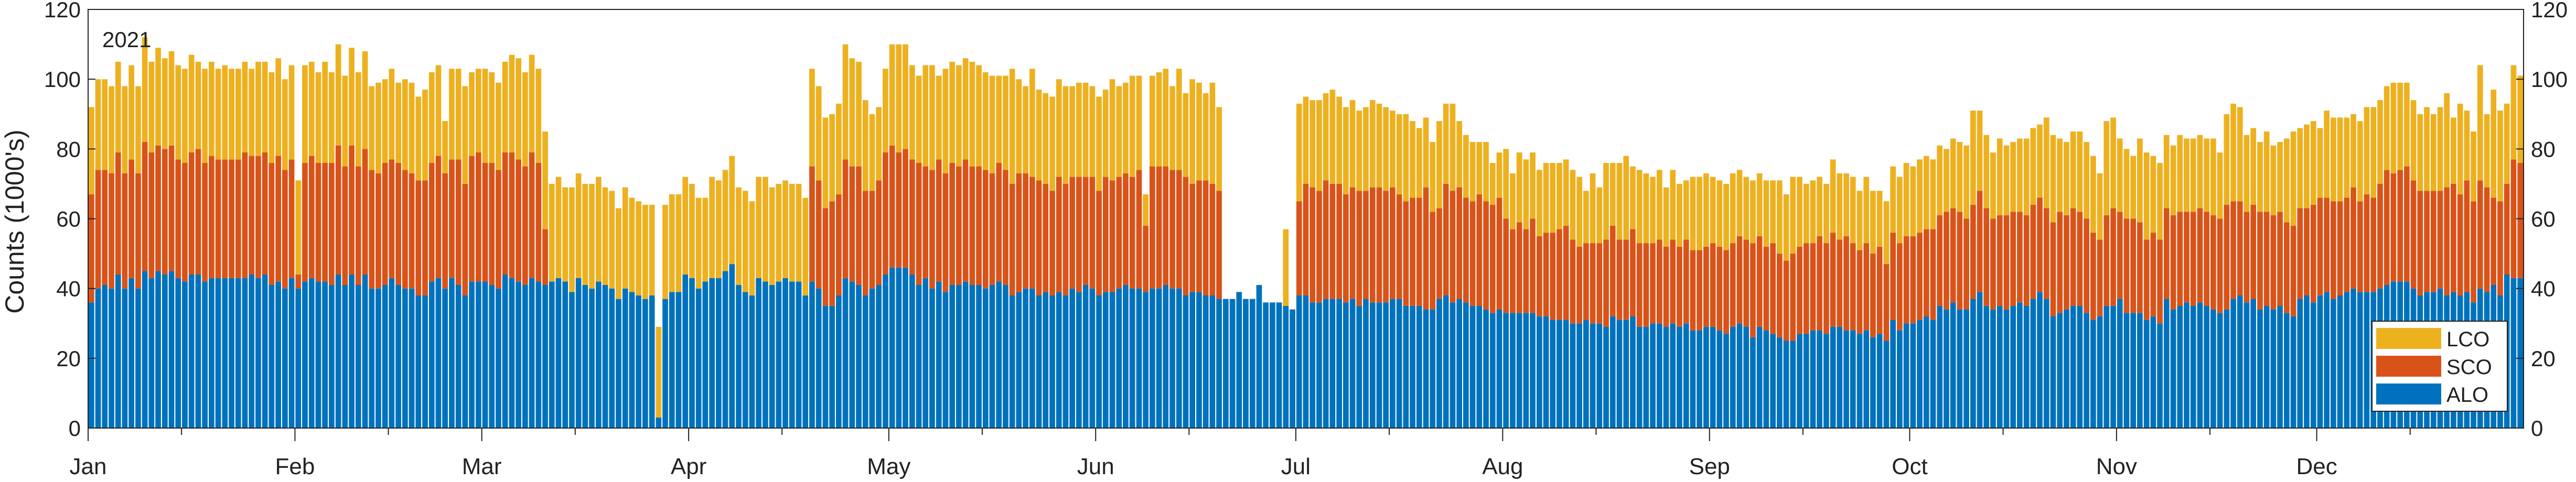  What do you see at coordinates (2316, 466) in the screenshot?
I see `x-tick-label-dec: Dec` at bounding box center [2316, 466].